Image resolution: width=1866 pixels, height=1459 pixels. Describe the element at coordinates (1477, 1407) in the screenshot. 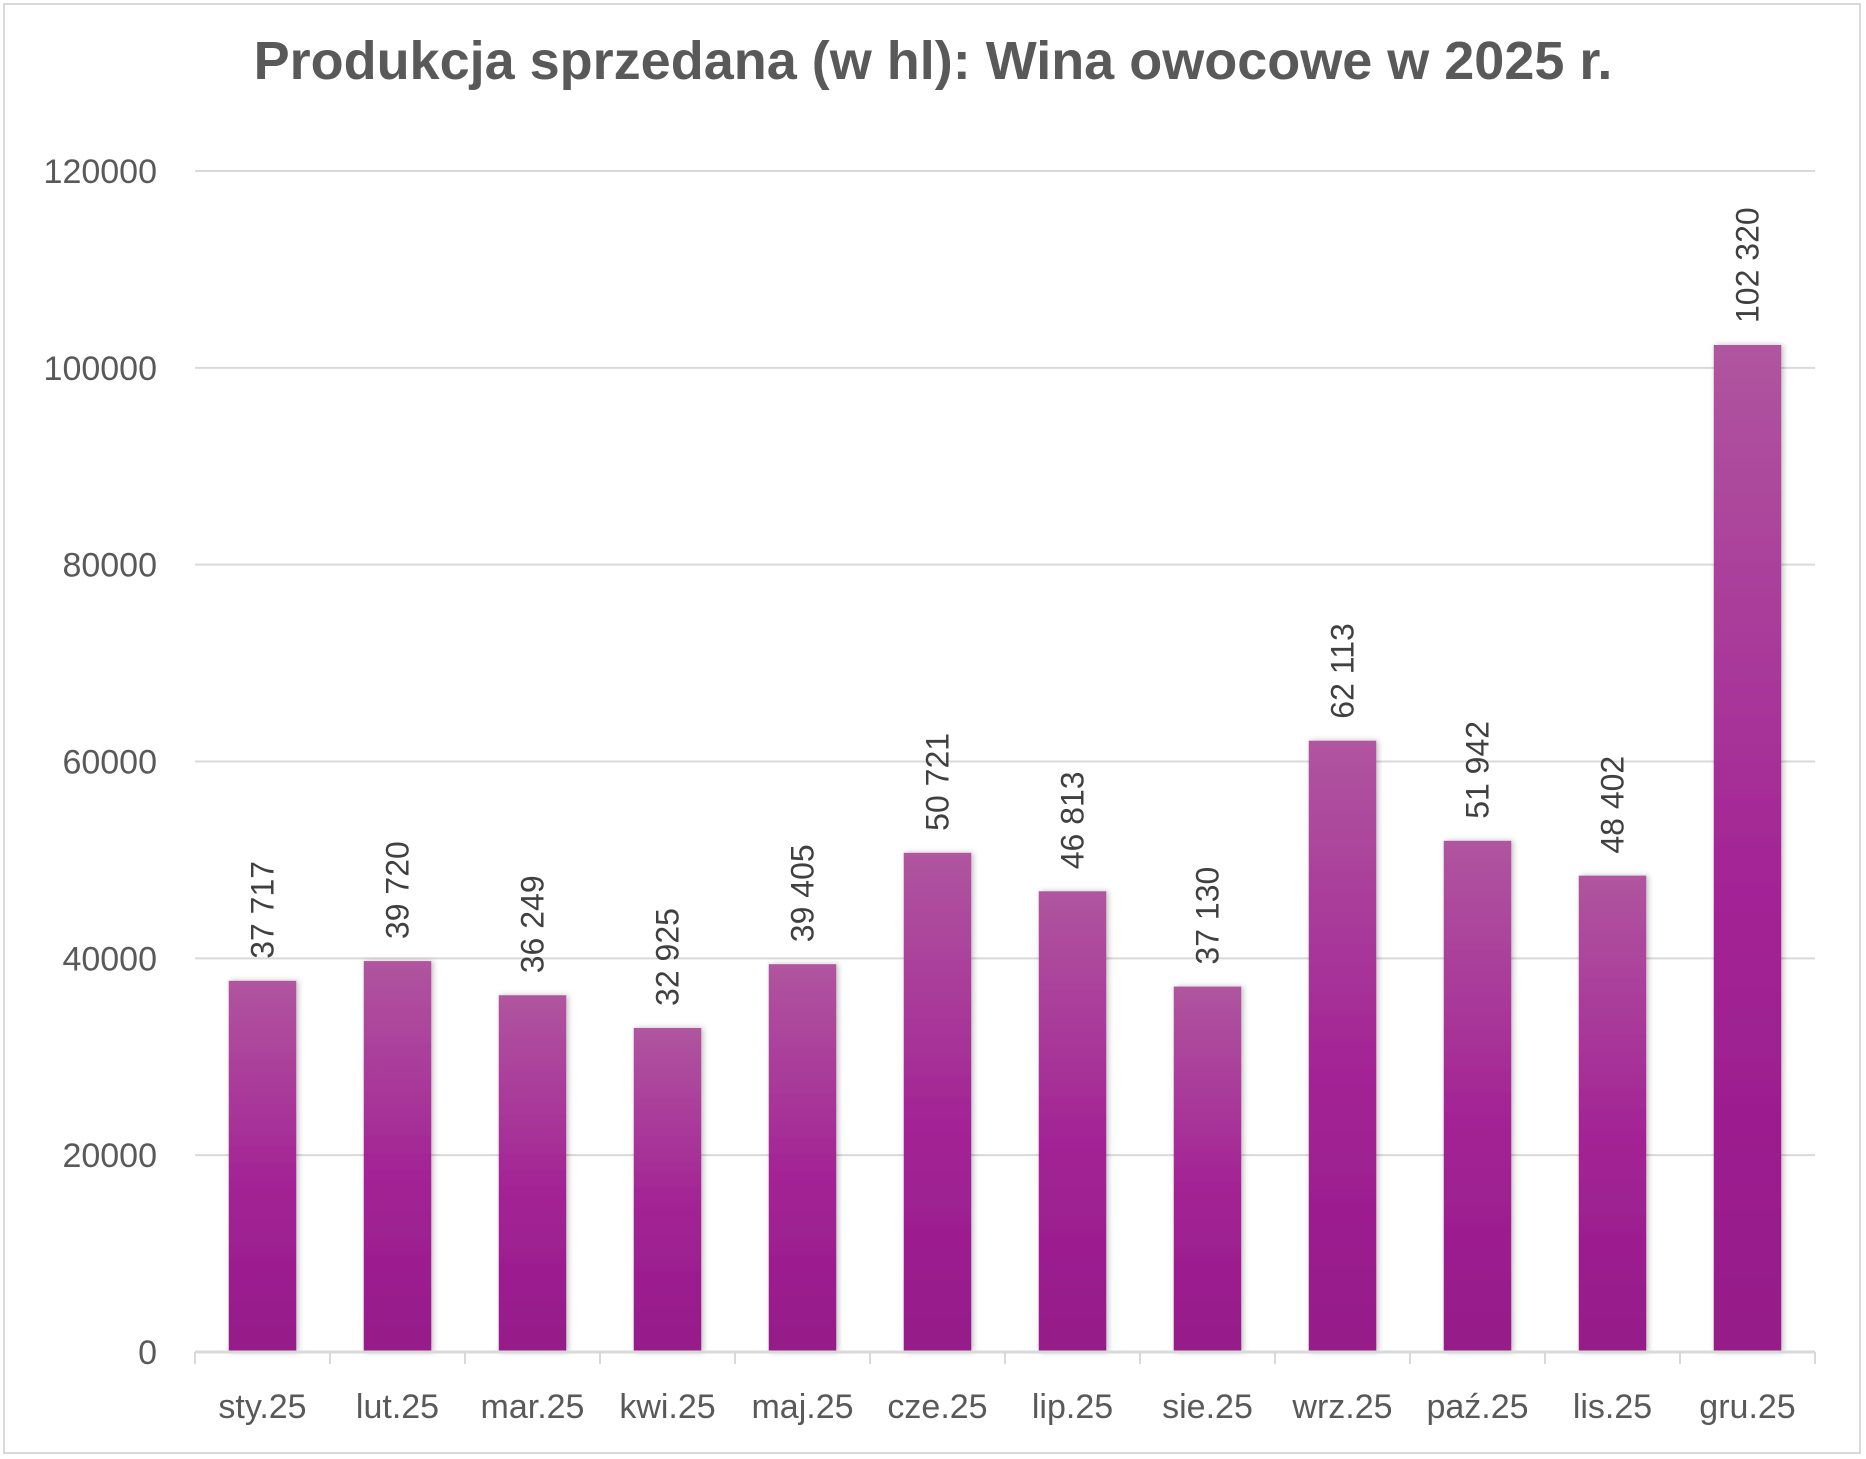

I see `x-tick-label: paź.25` at that location.